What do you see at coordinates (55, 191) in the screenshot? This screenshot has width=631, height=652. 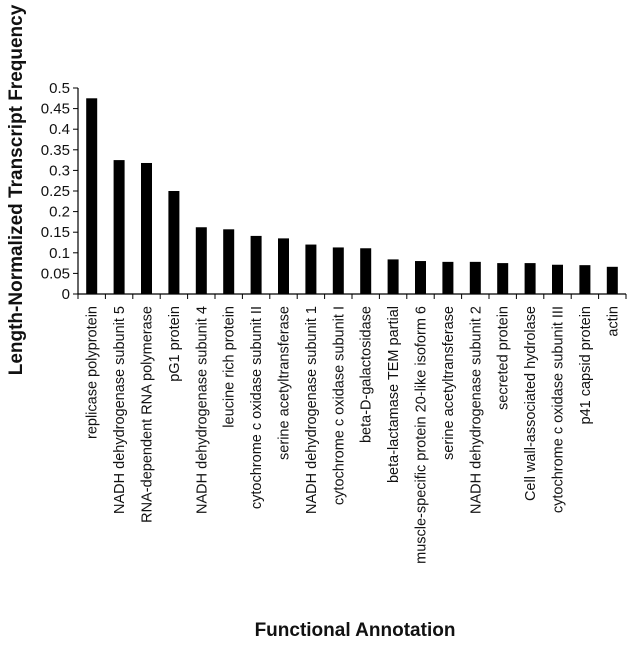 I see `y-tick-label: 0.25` at bounding box center [55, 191].